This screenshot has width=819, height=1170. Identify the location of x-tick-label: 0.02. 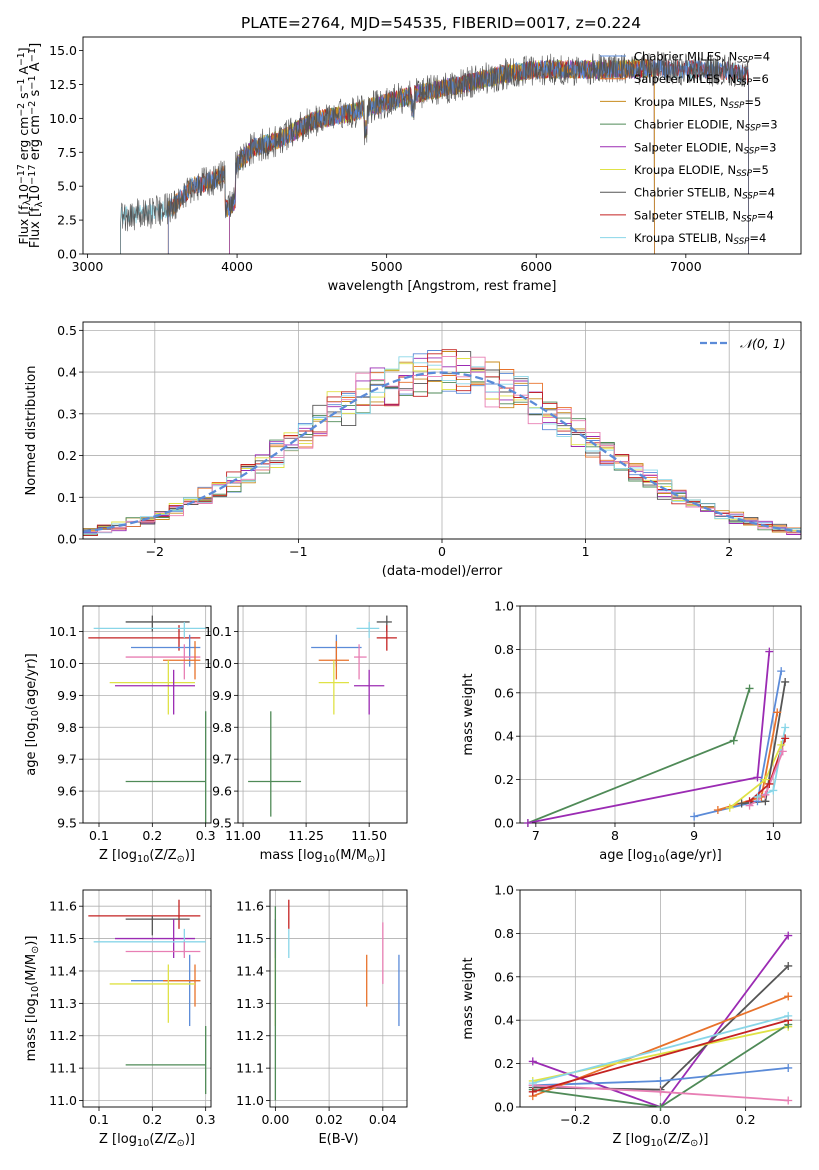
(329, 1119).